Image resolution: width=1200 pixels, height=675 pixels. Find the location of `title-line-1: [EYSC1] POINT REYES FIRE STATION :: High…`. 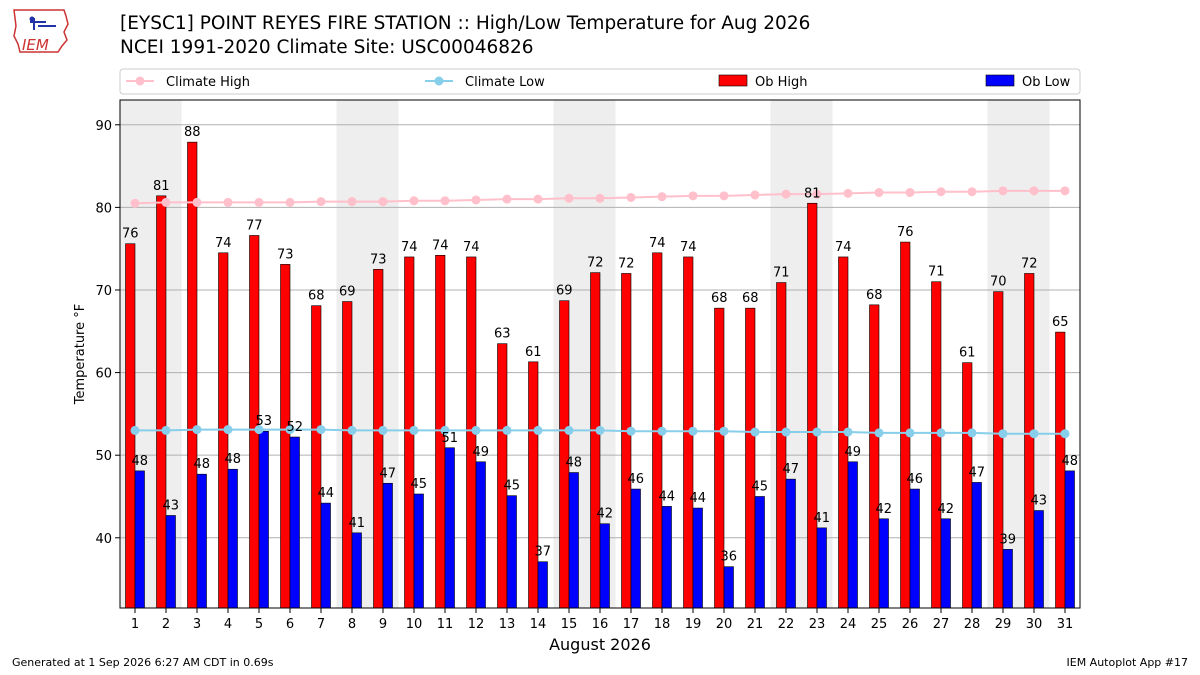

title-line-1: [EYSC1] POINT REYES FIRE STATION :: High… is located at coordinates (465, 23).